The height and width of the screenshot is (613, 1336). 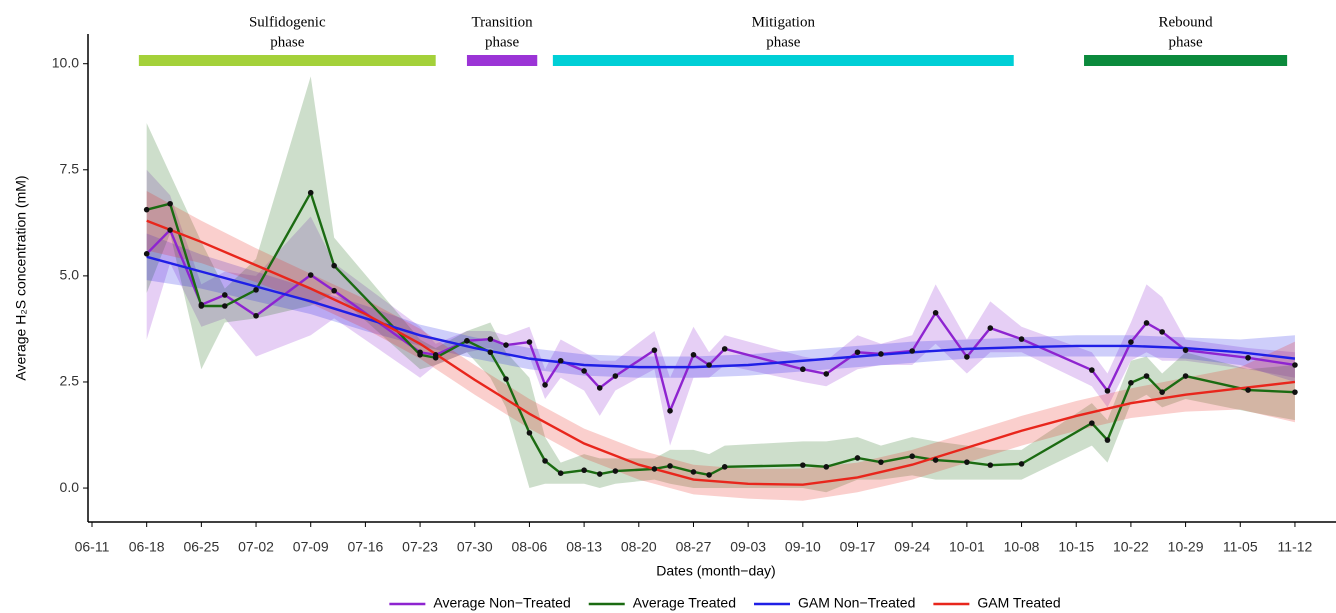 I want to click on phase-label: Mitigation, so click(x=784, y=22).